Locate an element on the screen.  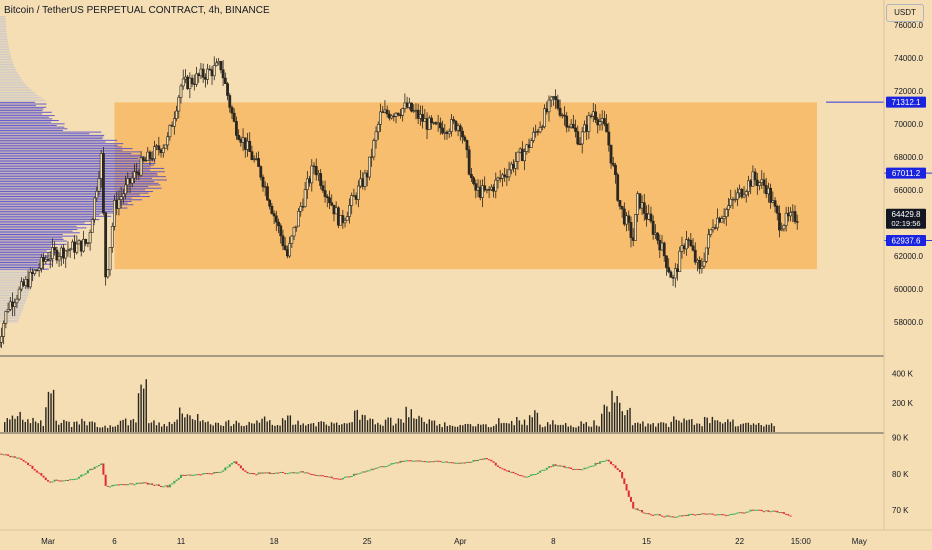
currency-button: USDT is located at coordinates (905, 13).